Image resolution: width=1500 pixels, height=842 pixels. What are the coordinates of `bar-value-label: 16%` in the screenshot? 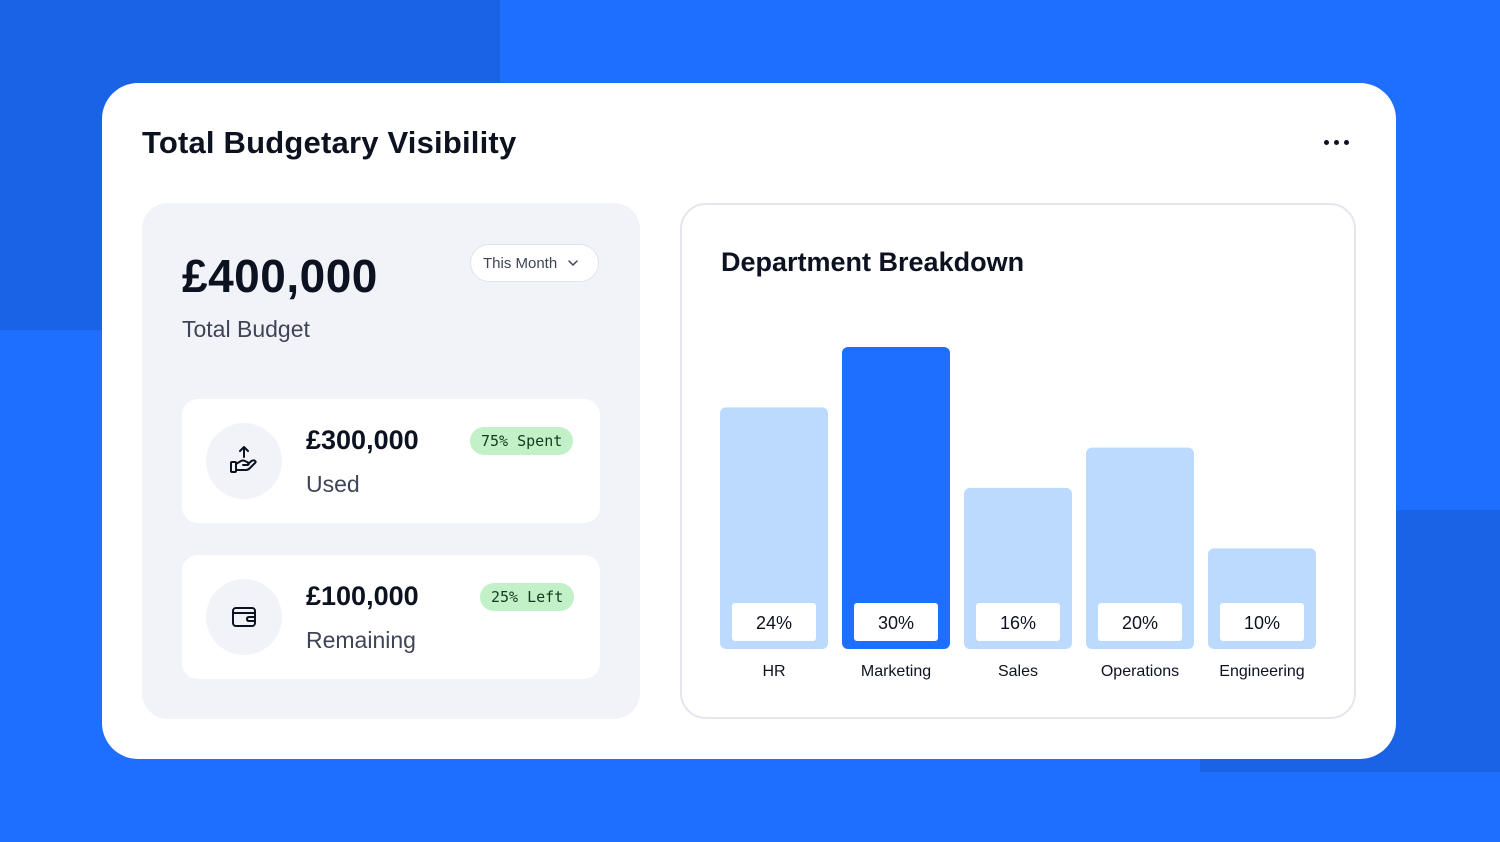 It's located at (1018, 623).